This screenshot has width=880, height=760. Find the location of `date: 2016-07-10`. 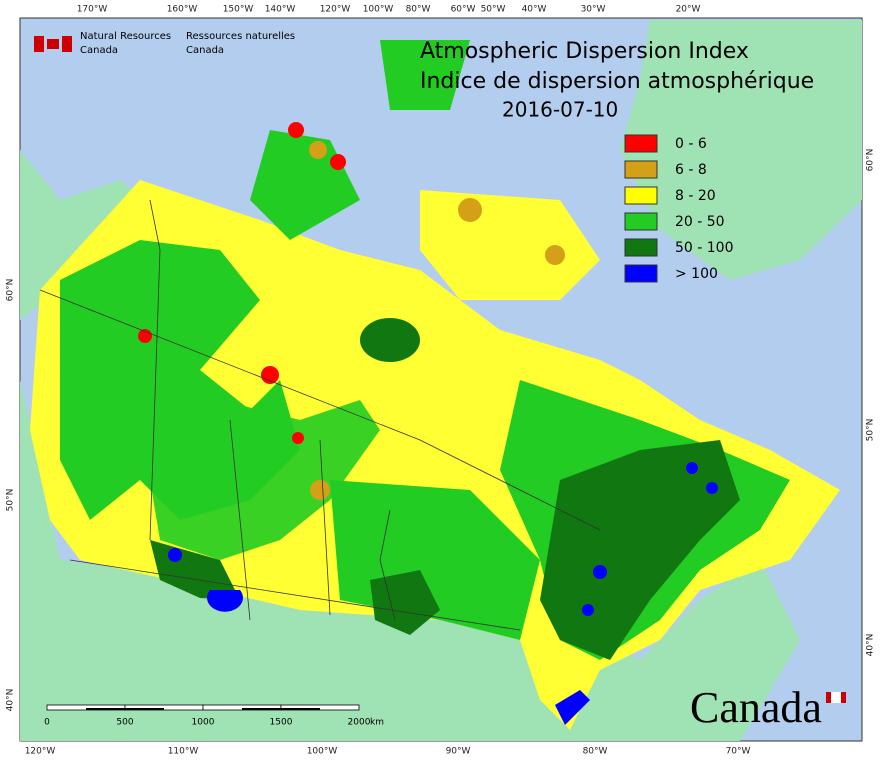

date: 2016-07-10 is located at coordinates (560, 110).